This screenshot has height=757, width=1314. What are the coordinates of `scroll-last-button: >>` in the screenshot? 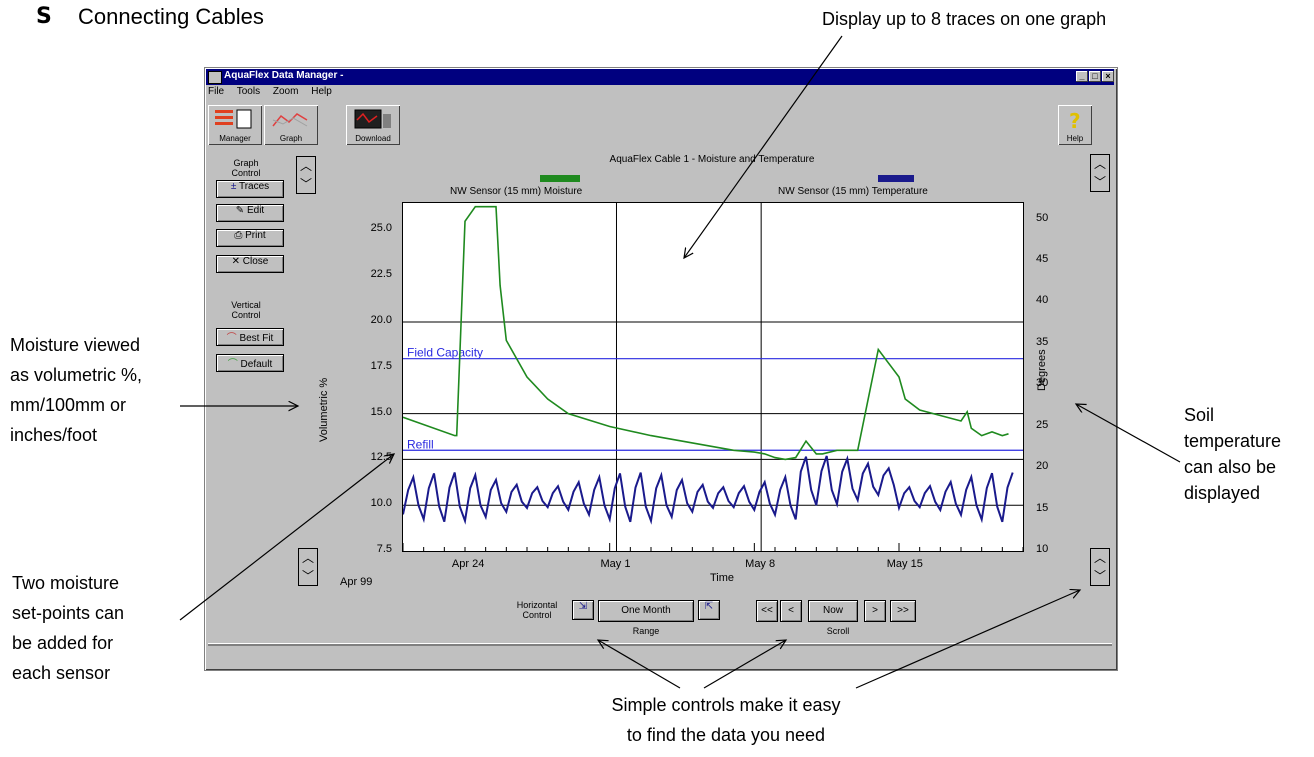 It's located at (903, 611).